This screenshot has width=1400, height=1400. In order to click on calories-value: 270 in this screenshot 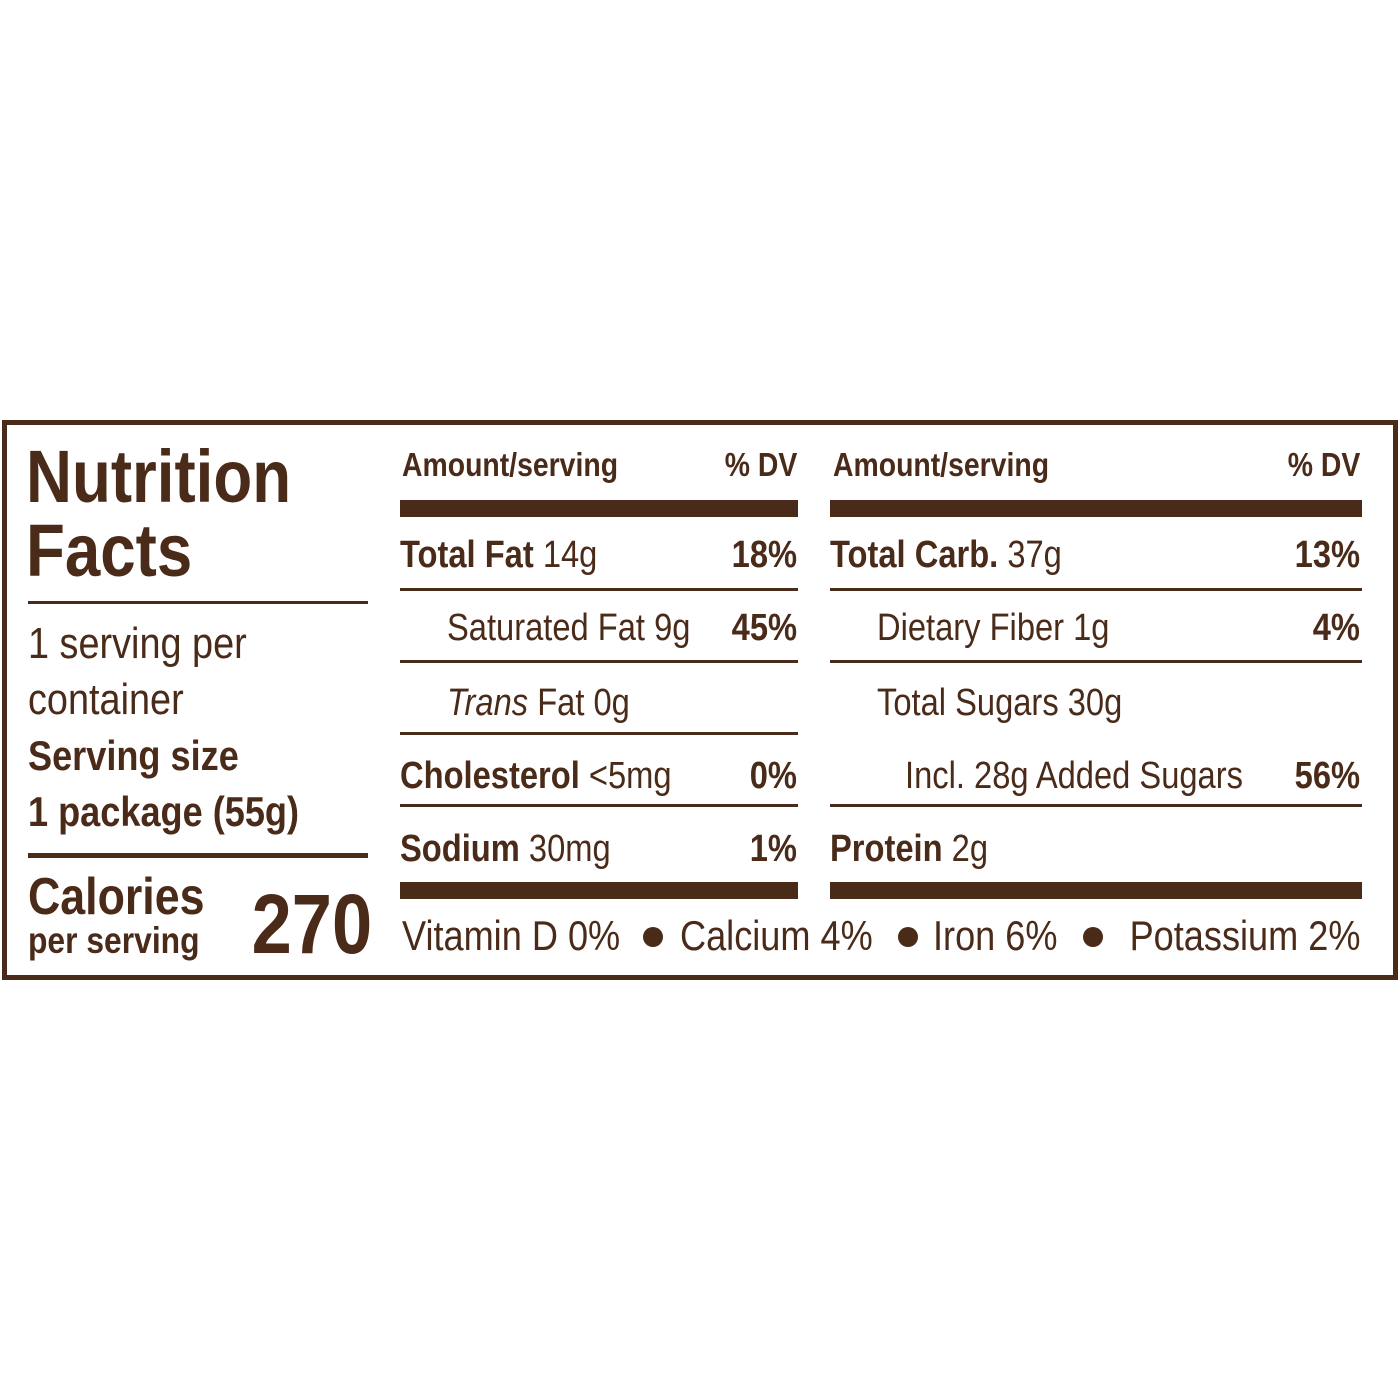, I will do `click(311, 924)`.